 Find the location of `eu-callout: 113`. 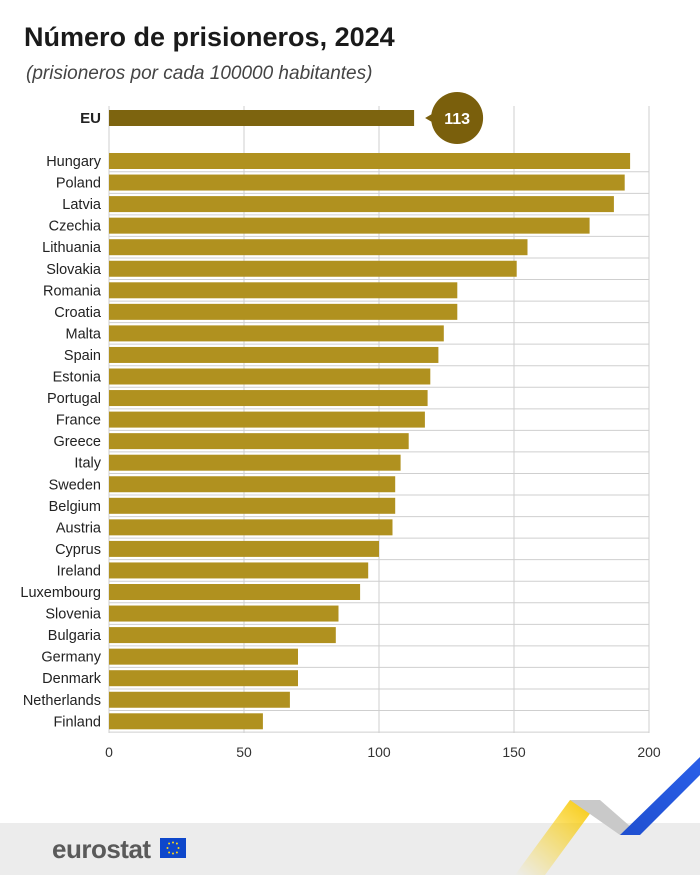

eu-callout: 113 is located at coordinates (454, 118).